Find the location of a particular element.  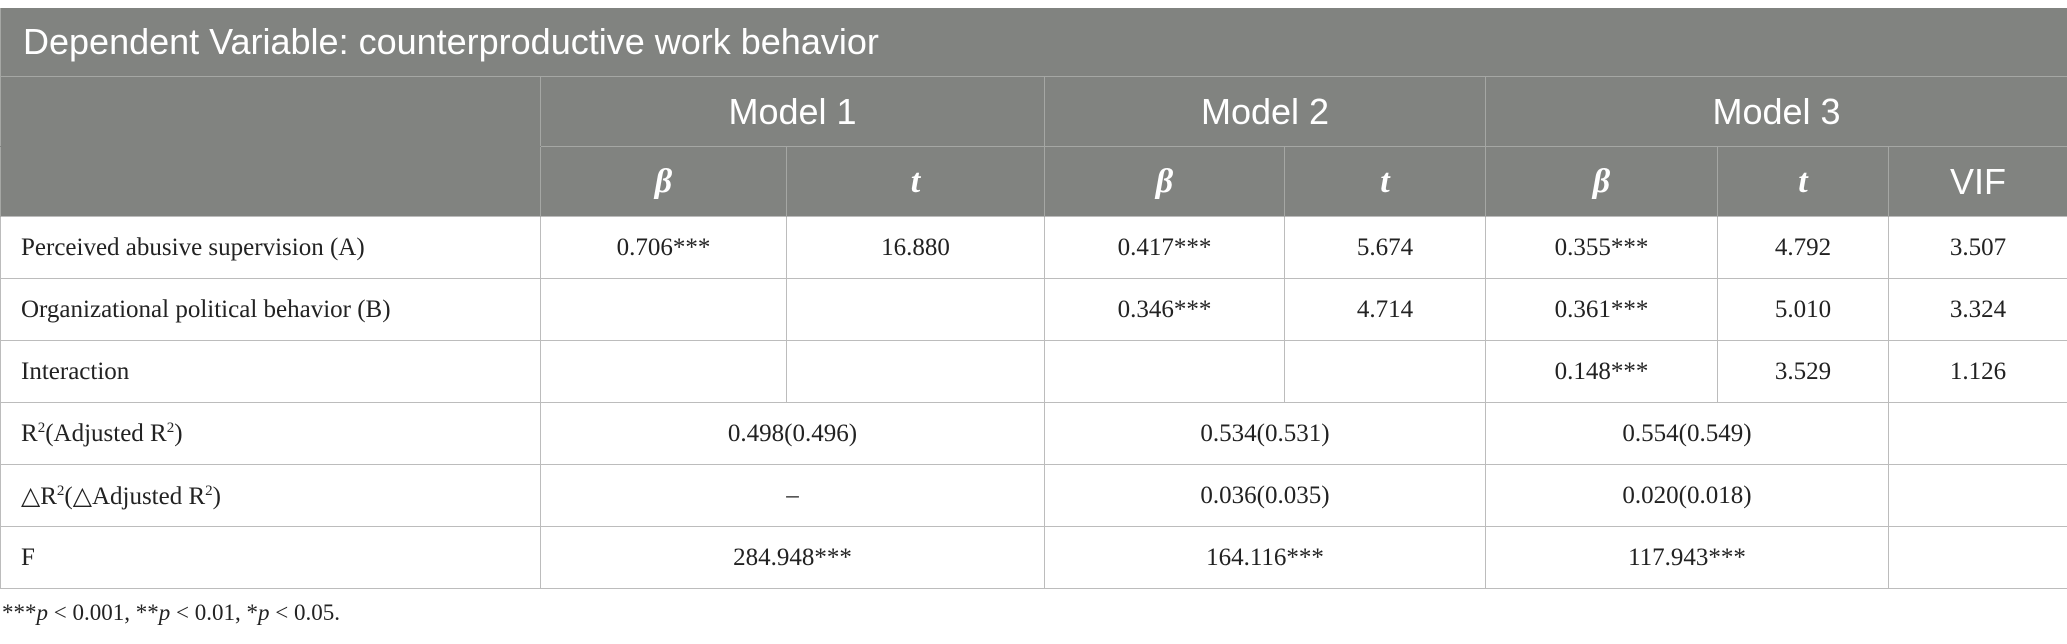

cell-m2-t is located at coordinates (1385, 371).